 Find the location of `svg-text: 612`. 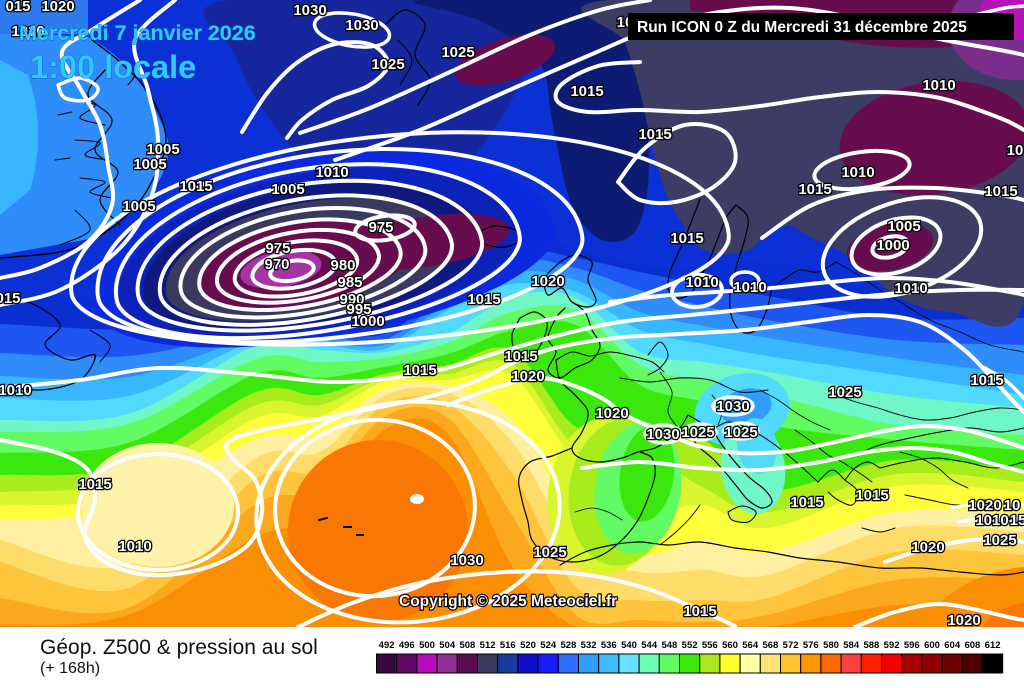

svg-text: 612 is located at coordinates (993, 645).